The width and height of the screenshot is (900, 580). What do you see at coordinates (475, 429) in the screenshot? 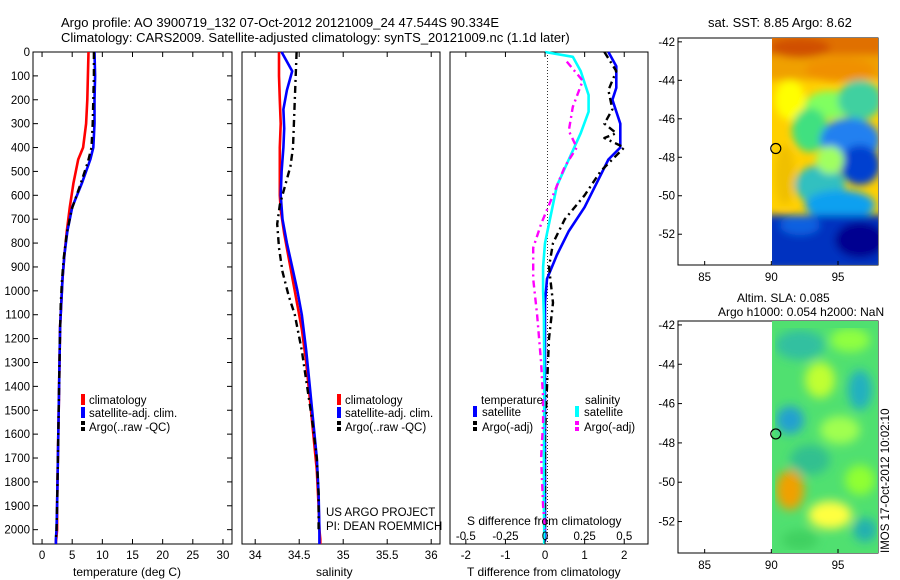
I see `legend-swatch-t-argo-b` at bounding box center [475, 429].